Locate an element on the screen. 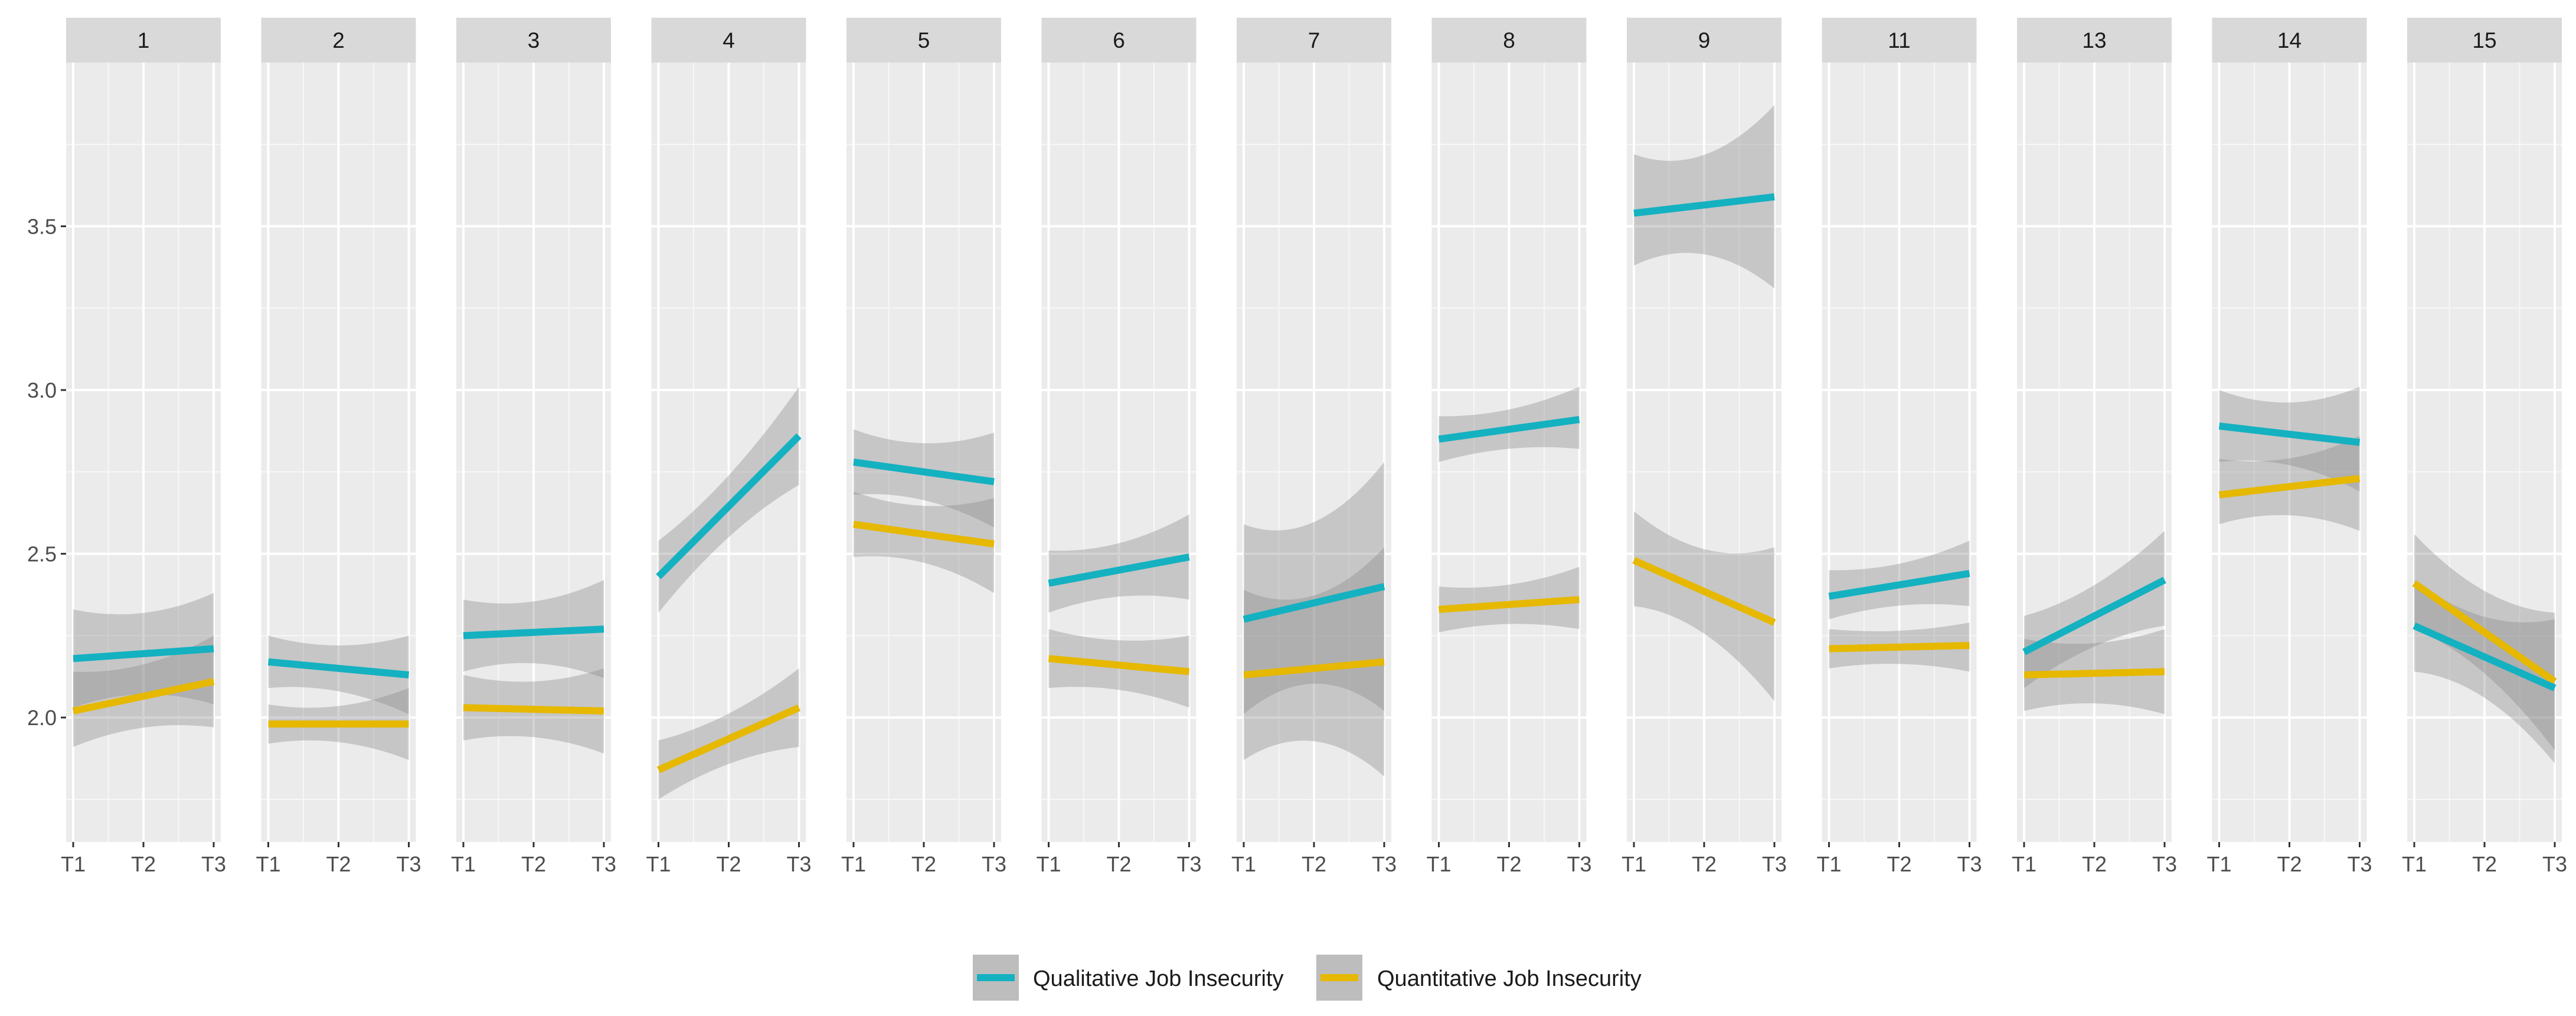  facet-panel-4: 4 T1 T2 T3 is located at coordinates (729, 447).